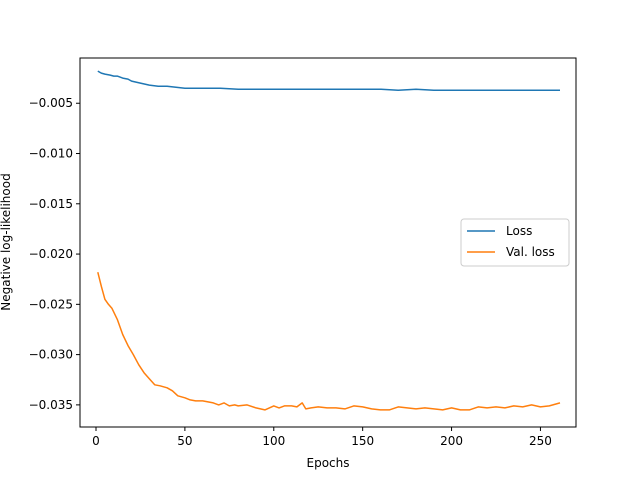  What do you see at coordinates (6, 241) in the screenshot?
I see `y-axis-label: Negative log-likelihood` at bounding box center [6, 241].